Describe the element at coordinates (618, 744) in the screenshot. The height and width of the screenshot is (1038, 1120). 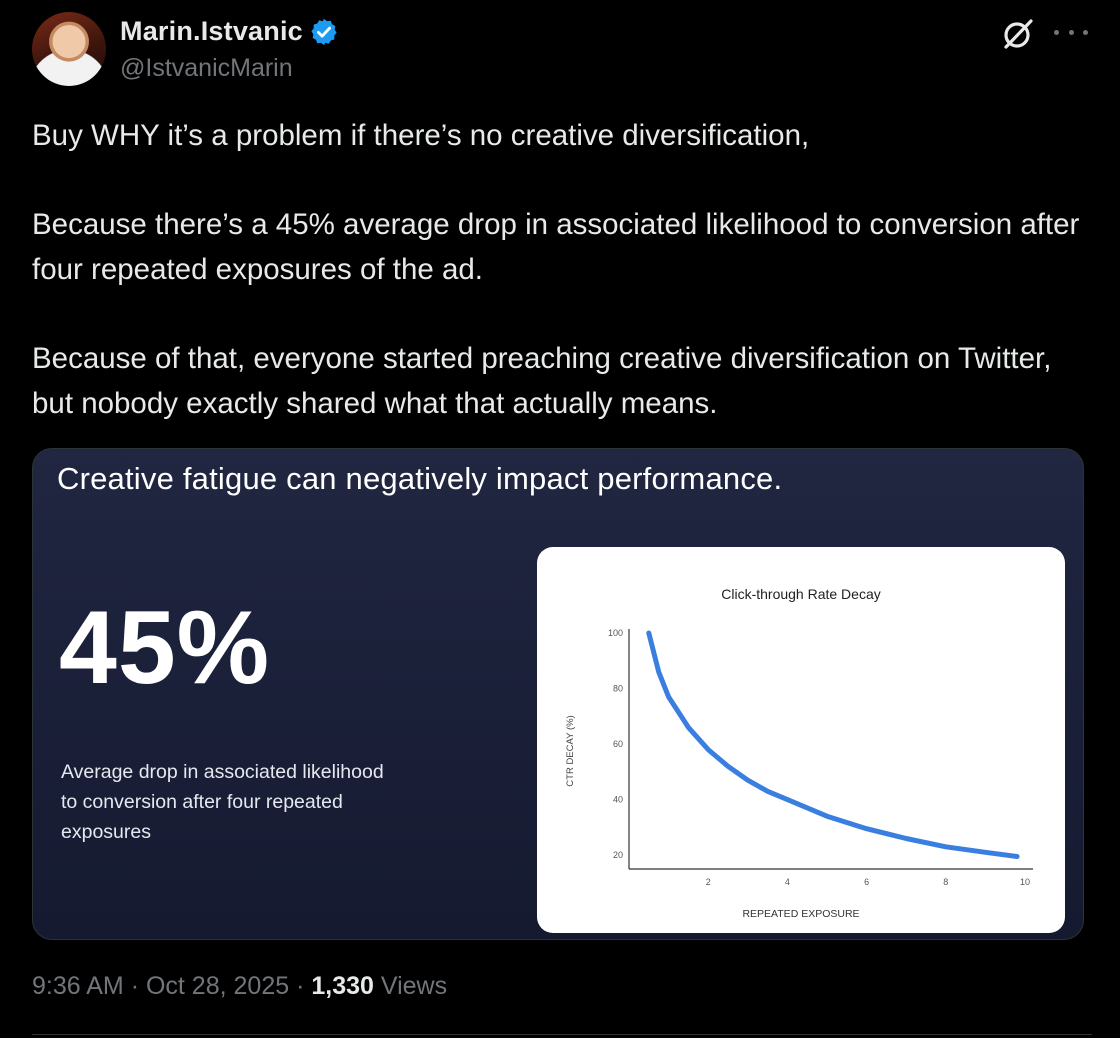
I see `y-tick-label: 60` at that location.